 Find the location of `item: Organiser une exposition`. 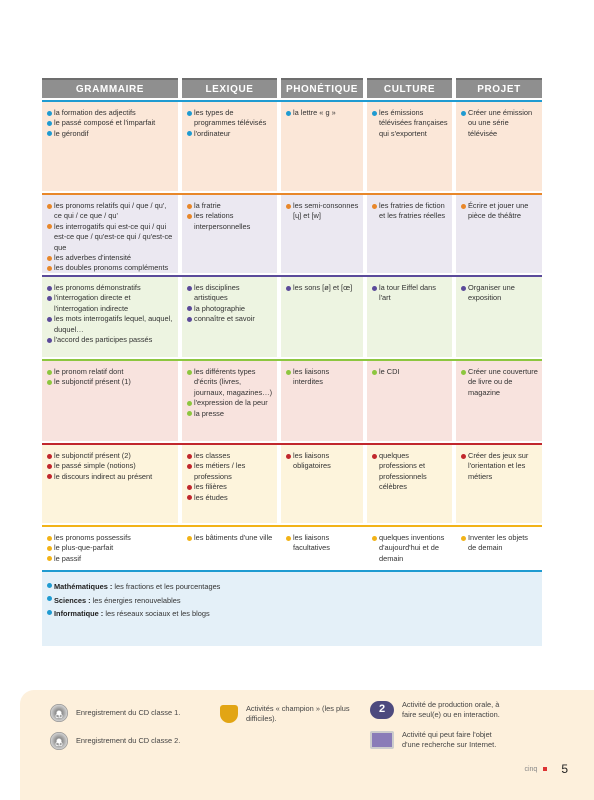

item: Organiser une exposition is located at coordinates (499, 293).